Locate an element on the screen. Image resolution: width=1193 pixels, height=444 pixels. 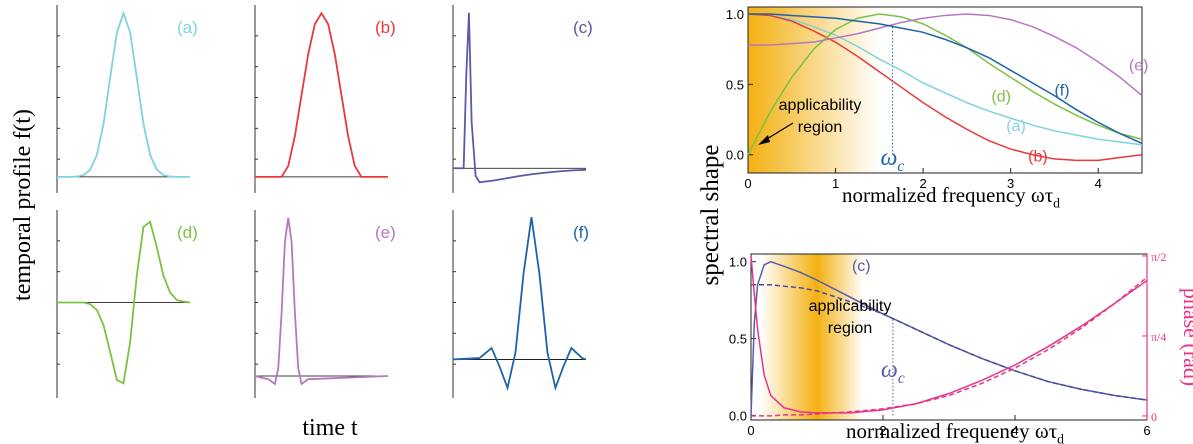
x-tick-label: 1 is located at coordinates (835, 183).